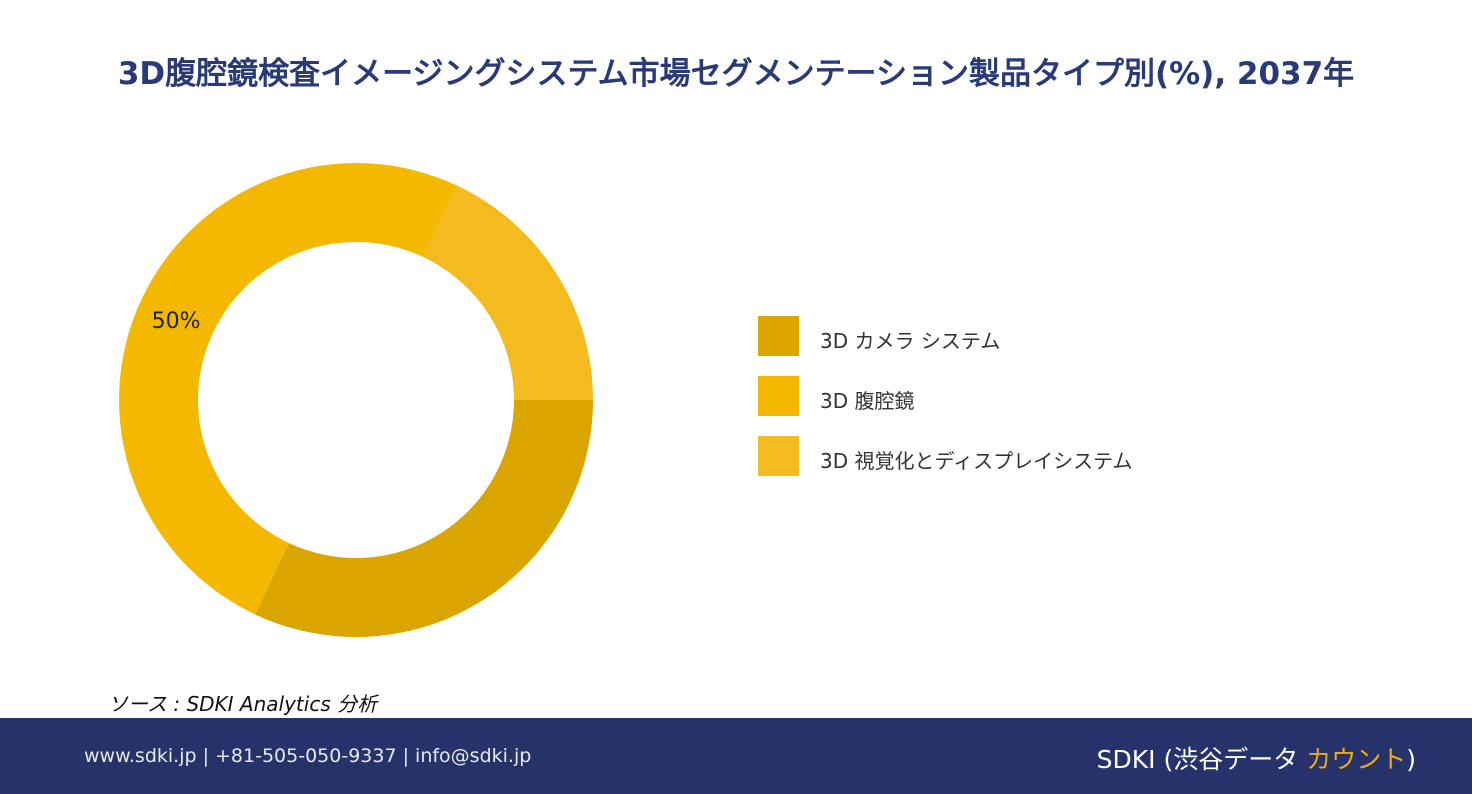 The image size is (1472, 794). What do you see at coordinates (1356, 759) in the screenshot?
I see `brand-accent: カウント` at bounding box center [1356, 759].